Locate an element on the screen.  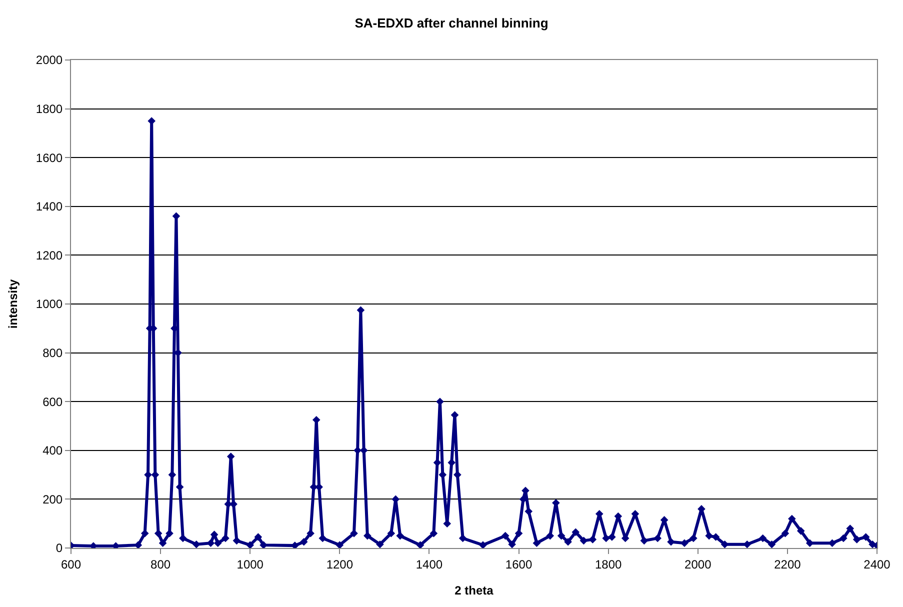
x-tick-label: 800 is located at coordinates (160, 564).